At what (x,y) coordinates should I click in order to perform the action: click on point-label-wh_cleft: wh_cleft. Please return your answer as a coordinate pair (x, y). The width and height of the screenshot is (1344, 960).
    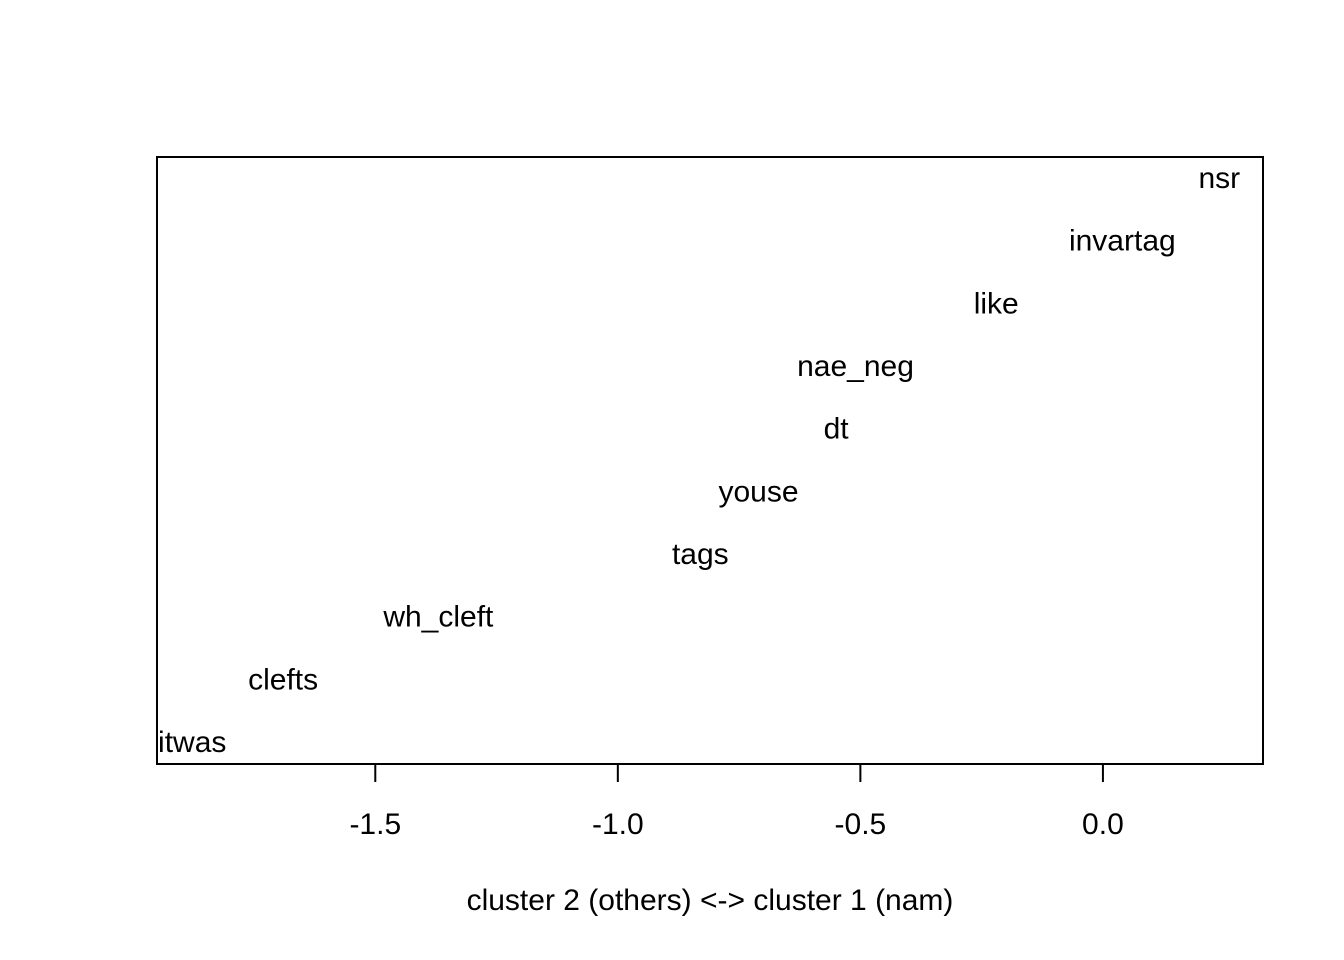
    Looking at the image, I should click on (438, 617).